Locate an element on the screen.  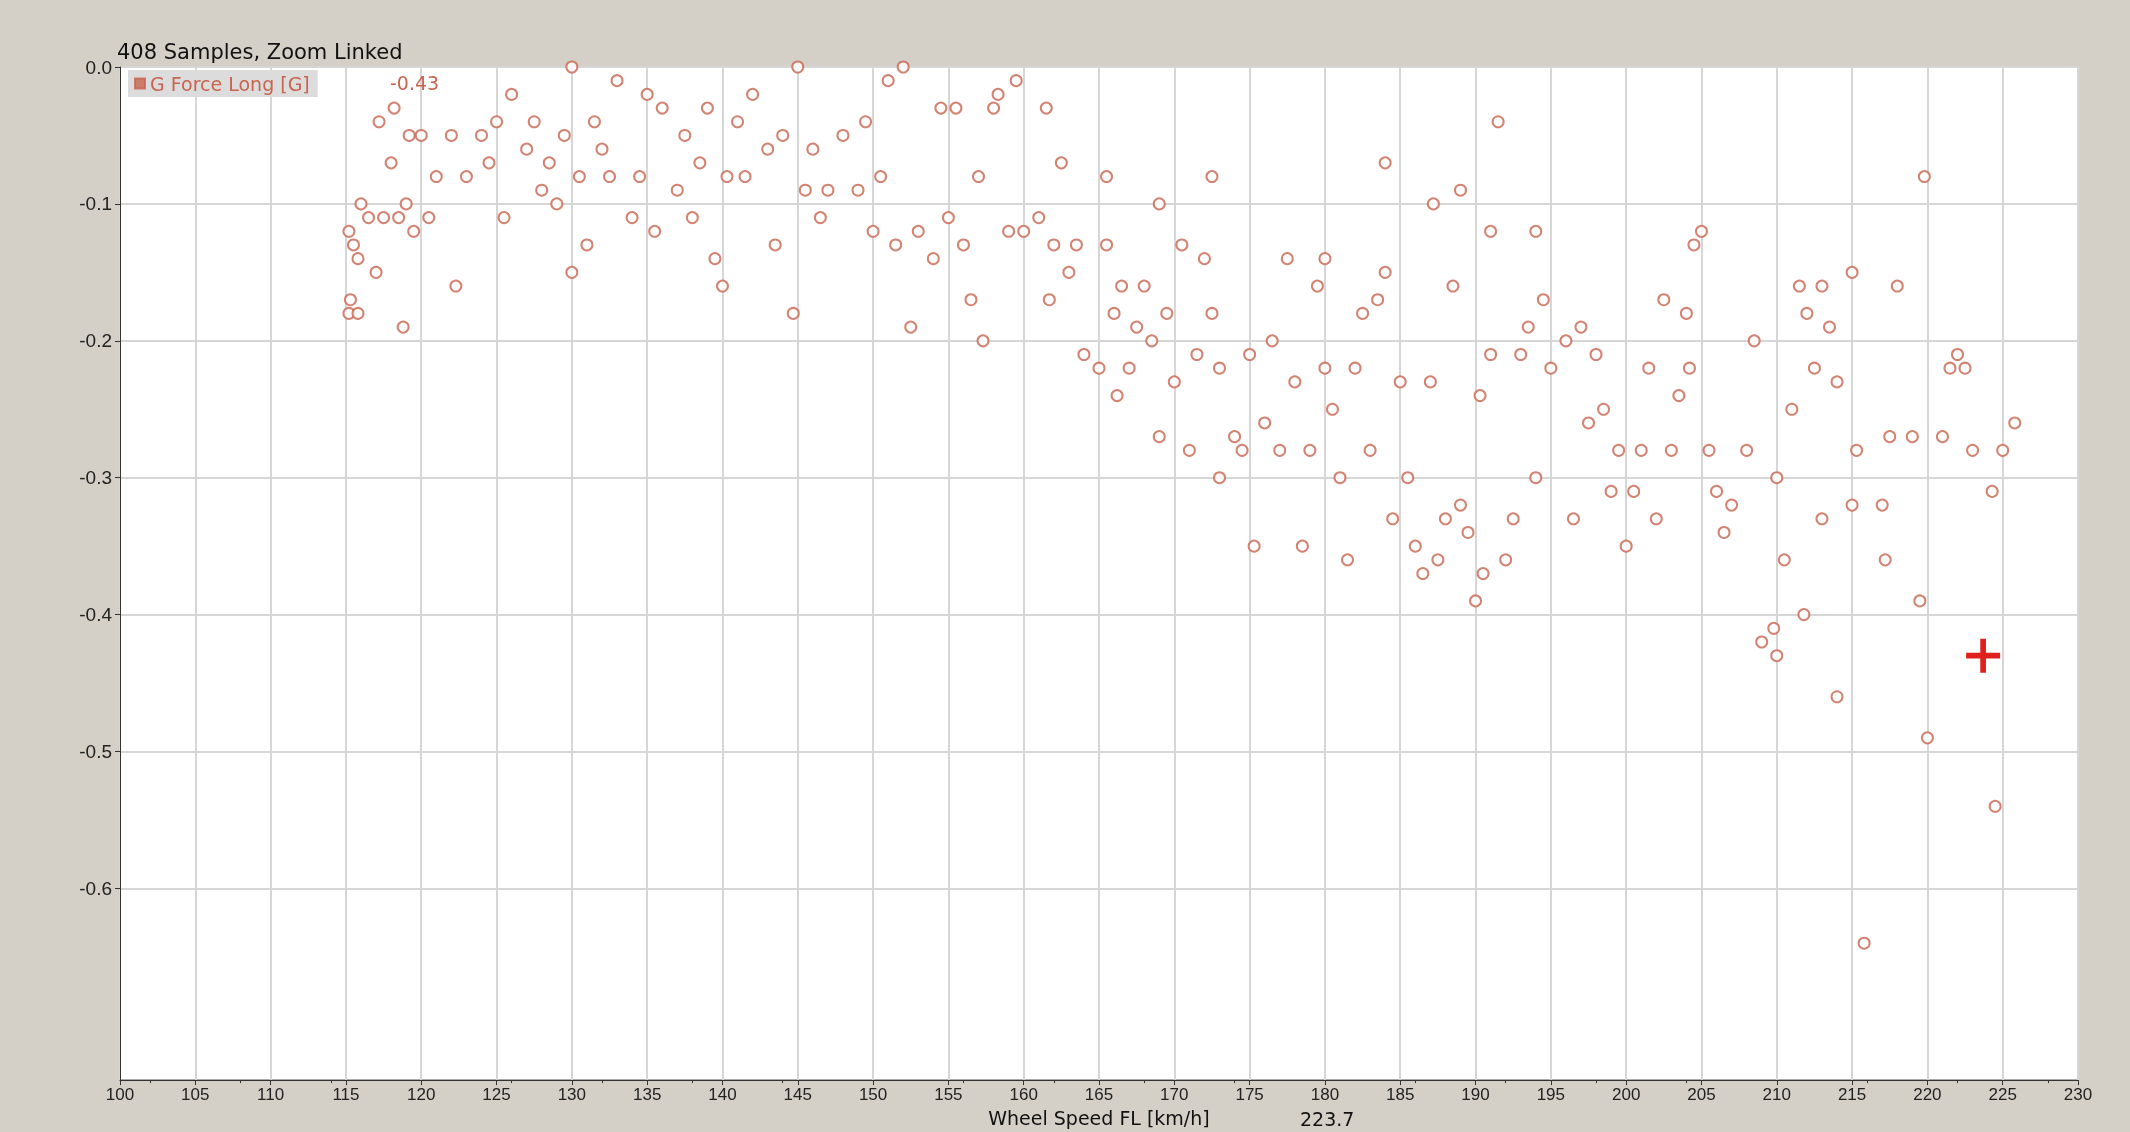
x-tick-label: 200 is located at coordinates (1626, 1095).